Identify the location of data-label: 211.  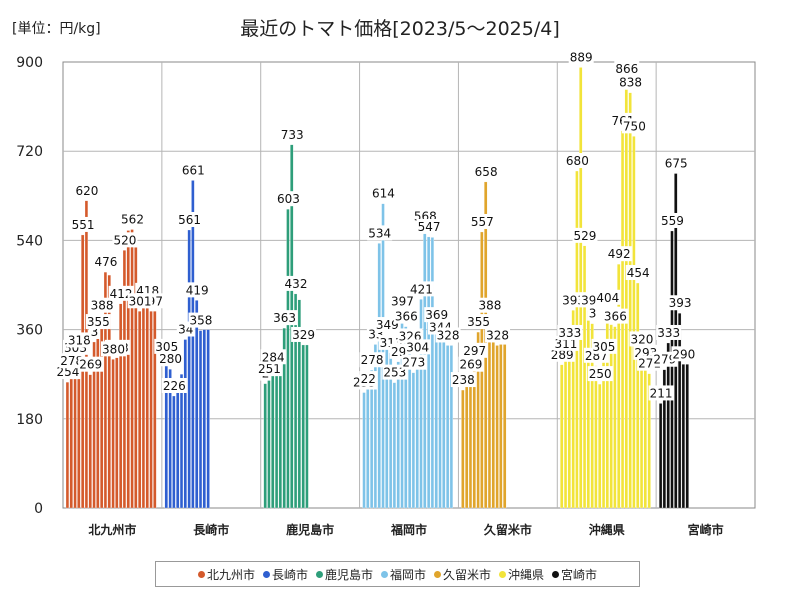
(661, 393).